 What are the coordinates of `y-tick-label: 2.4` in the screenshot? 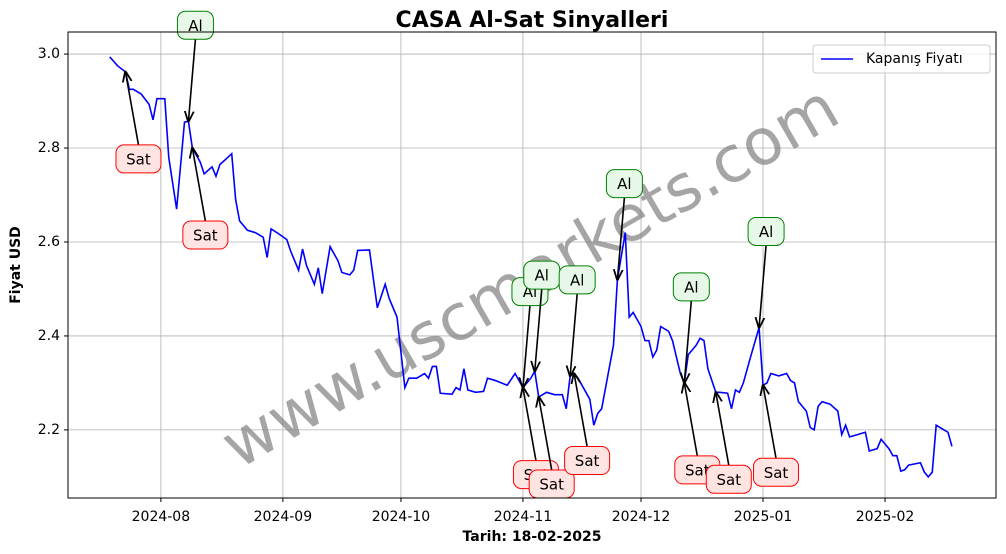 It's located at (49, 336).